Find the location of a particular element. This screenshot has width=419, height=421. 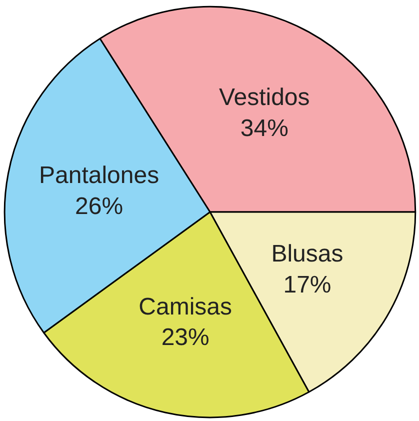

slice-label: Pantalones is located at coordinates (99, 175).